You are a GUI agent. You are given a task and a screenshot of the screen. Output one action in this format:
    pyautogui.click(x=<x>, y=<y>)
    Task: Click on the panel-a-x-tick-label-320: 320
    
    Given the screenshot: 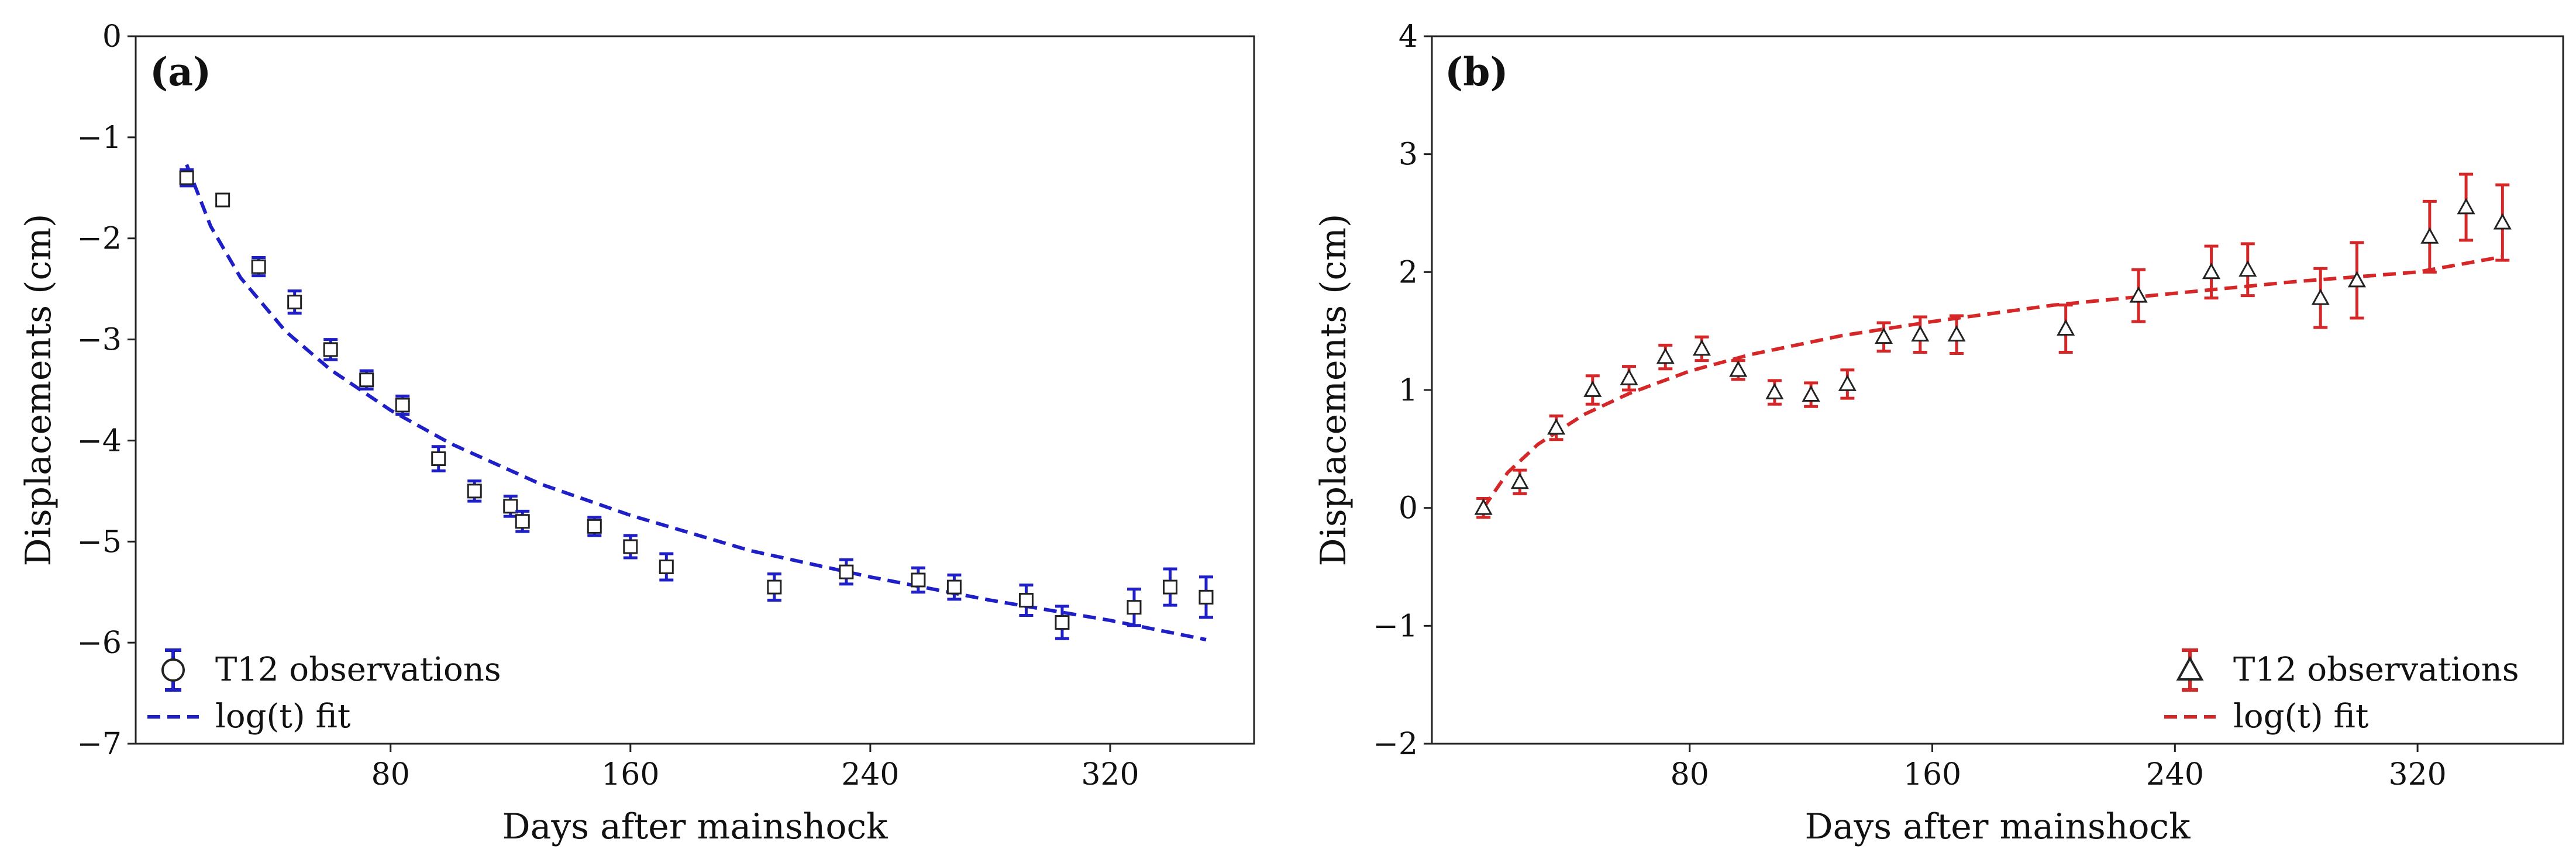 What is the action you would take?
    pyautogui.click(x=1110, y=774)
    